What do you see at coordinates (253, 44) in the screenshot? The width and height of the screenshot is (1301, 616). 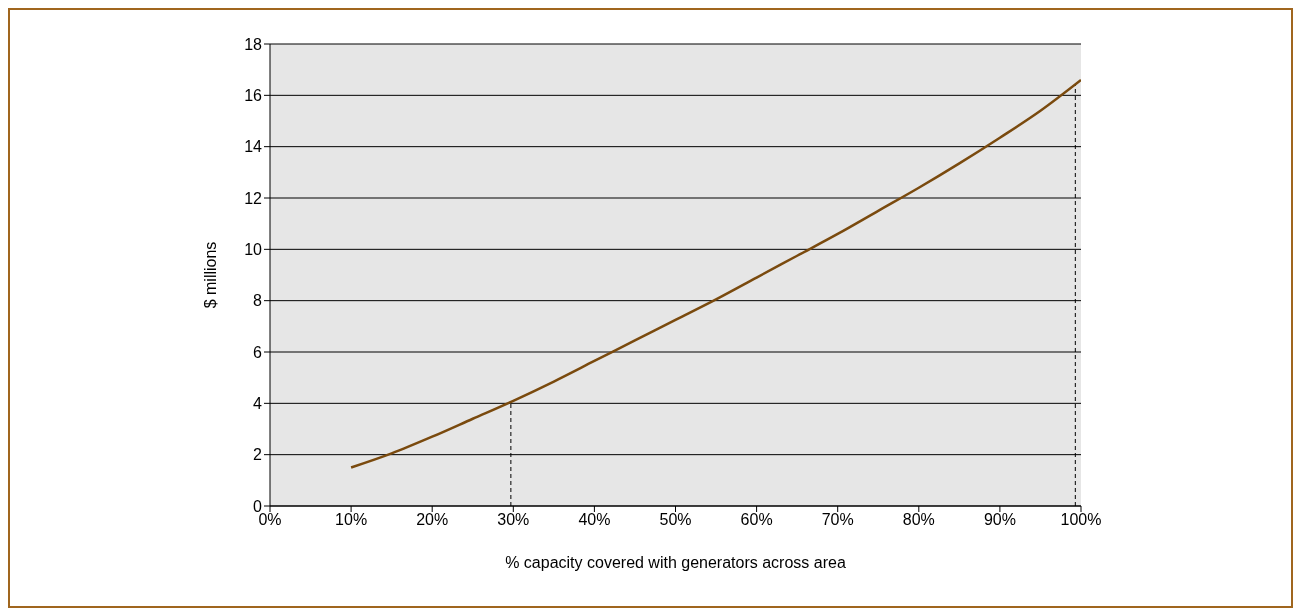 I see `y-tick-label: 18` at bounding box center [253, 44].